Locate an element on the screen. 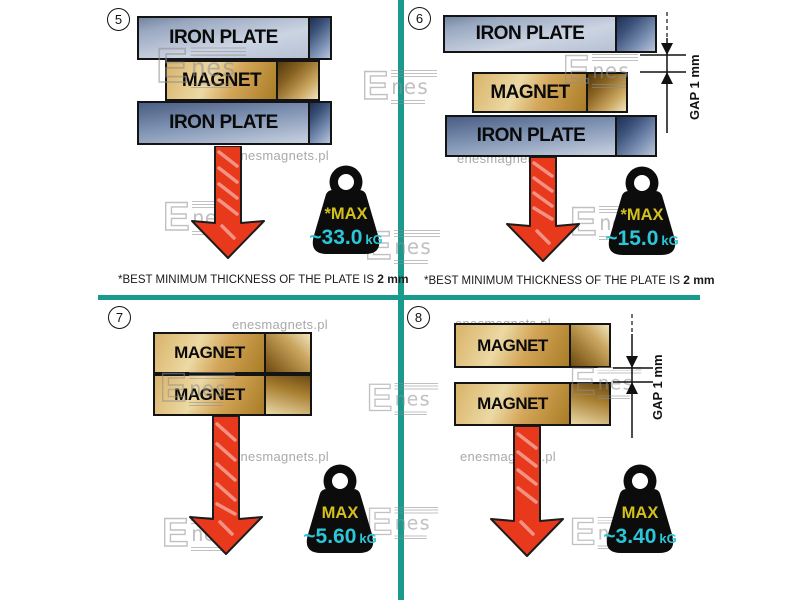  magnet-block: MAGNET is located at coordinates (550, 92).